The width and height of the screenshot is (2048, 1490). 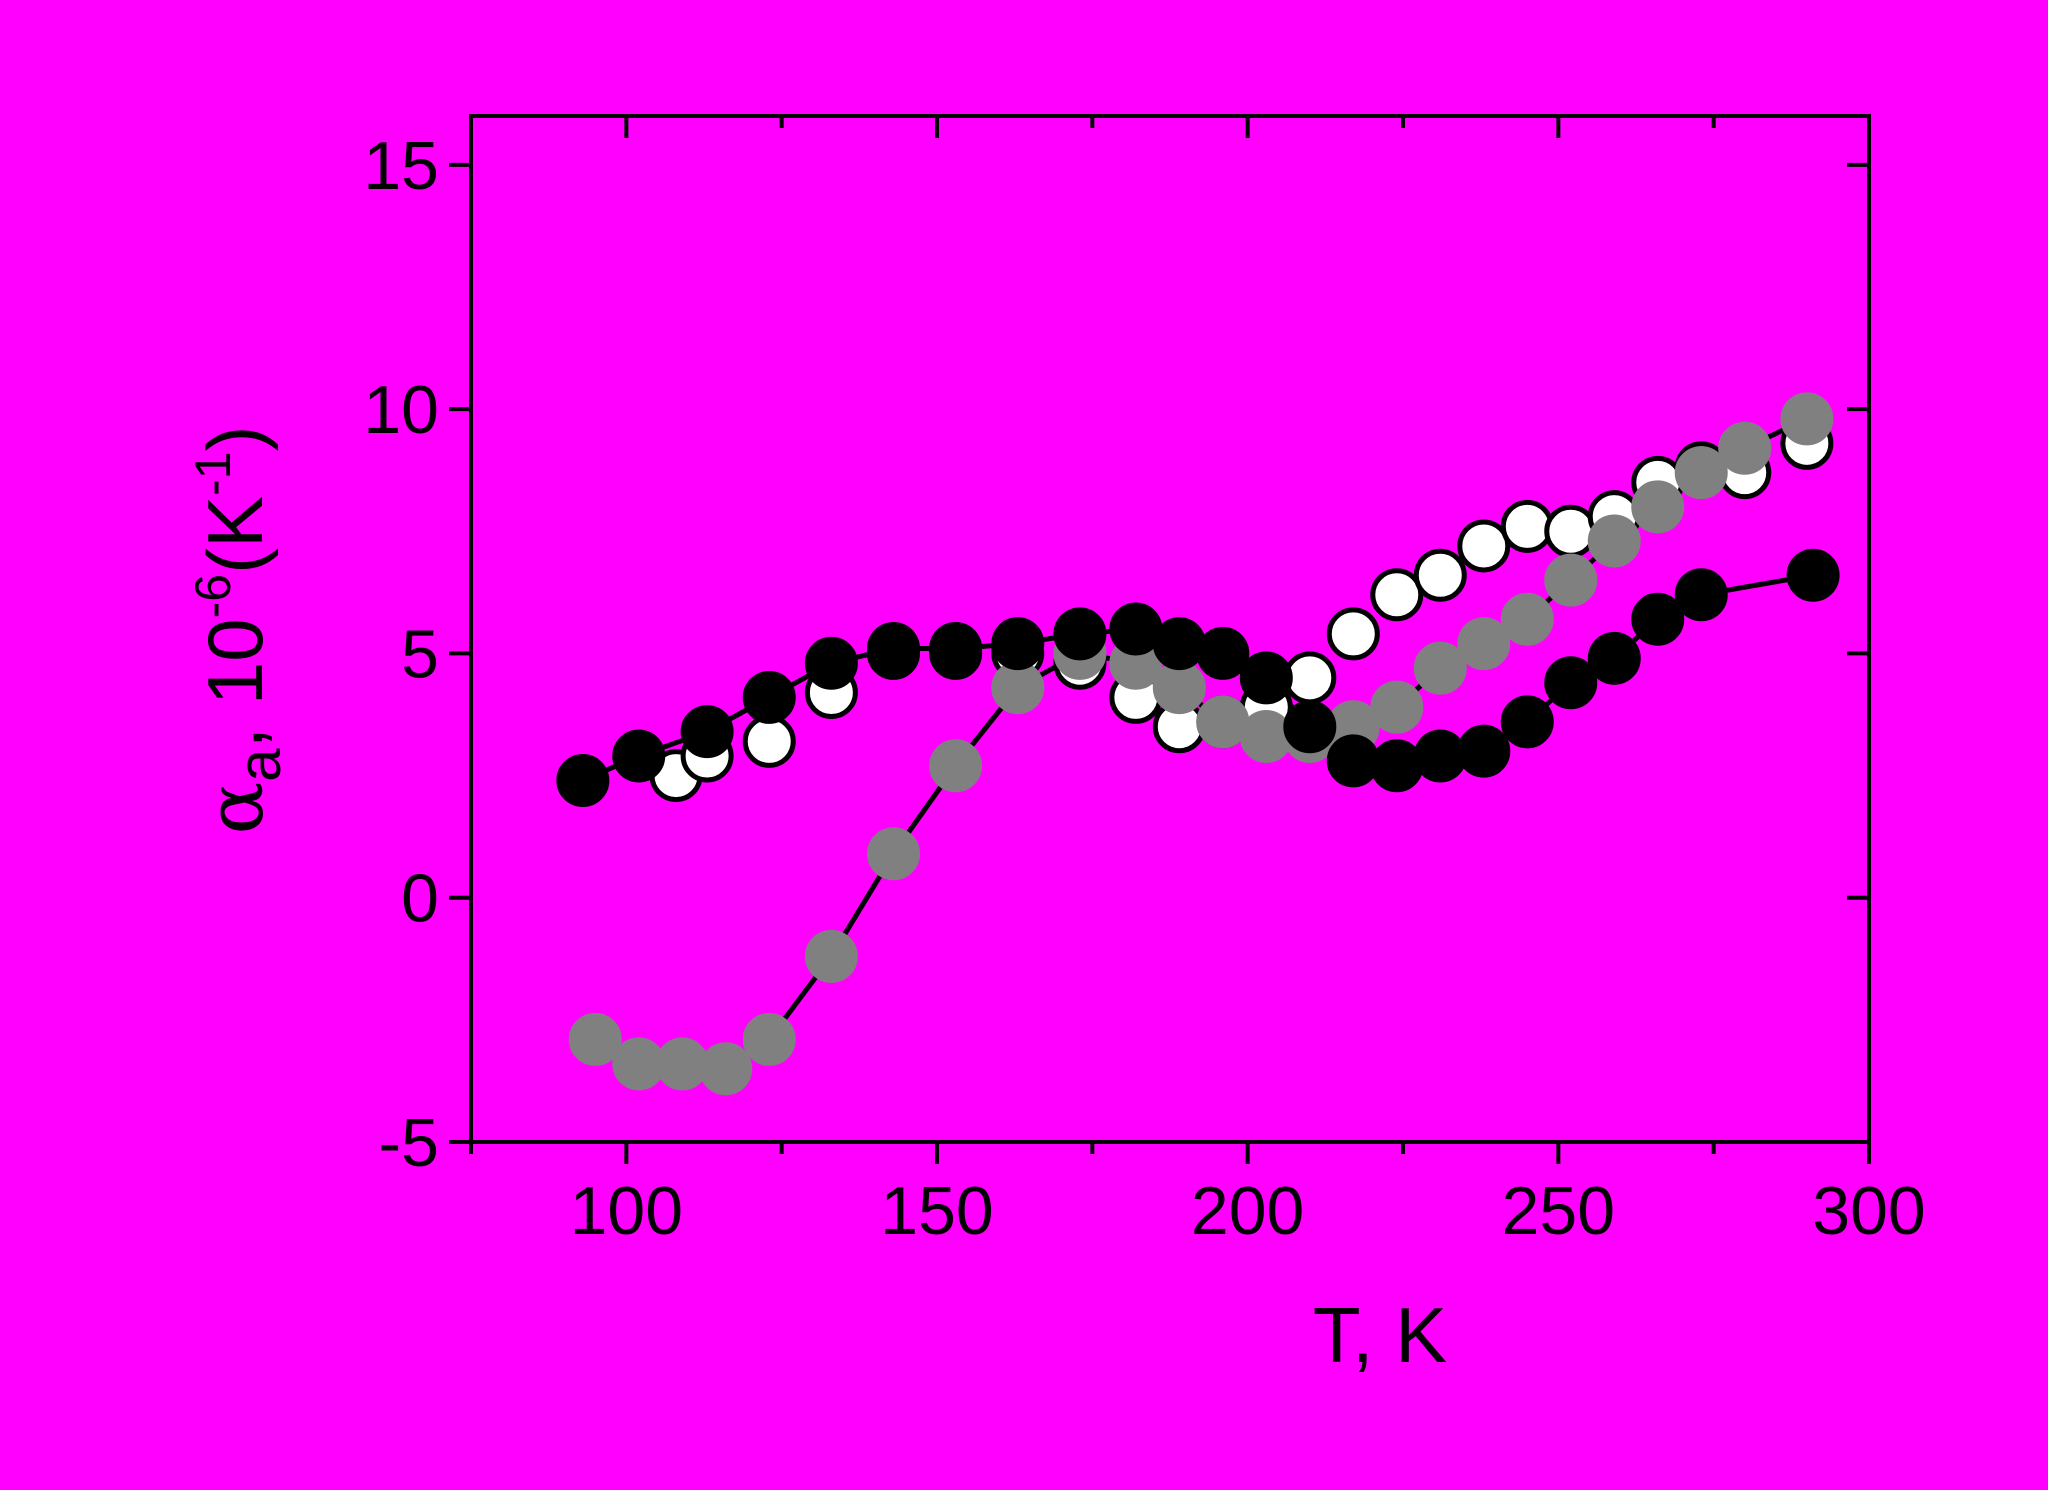 I want to click on y-label-unit-exp: -1, so click(x=213, y=473).